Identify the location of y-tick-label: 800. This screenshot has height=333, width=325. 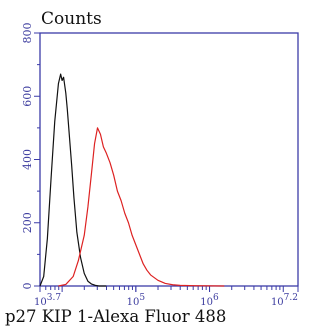
(27, 33).